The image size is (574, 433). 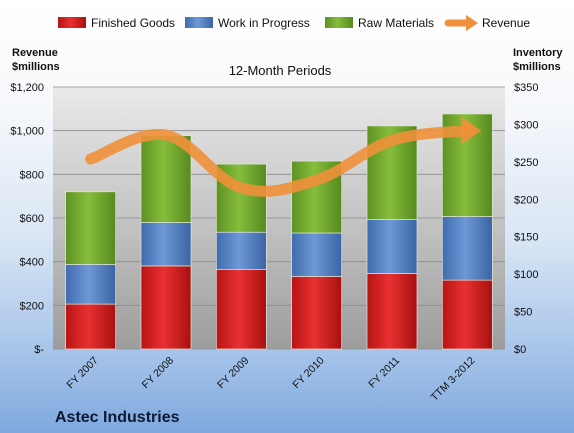 I want to click on legend-label-raw-materials: Raw Materials, so click(x=396, y=23).